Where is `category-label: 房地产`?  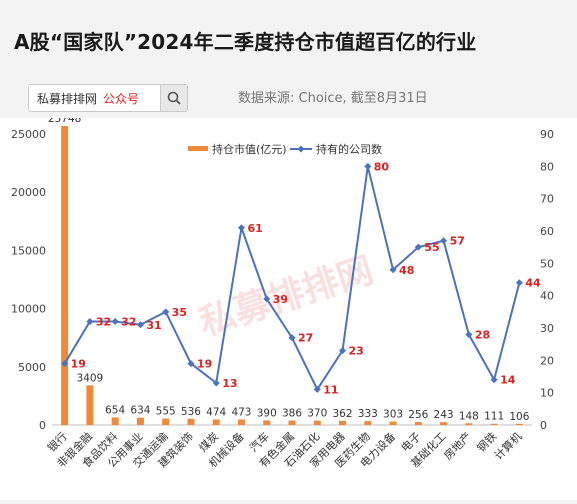 category-label: 房地产 is located at coordinates (457, 445).